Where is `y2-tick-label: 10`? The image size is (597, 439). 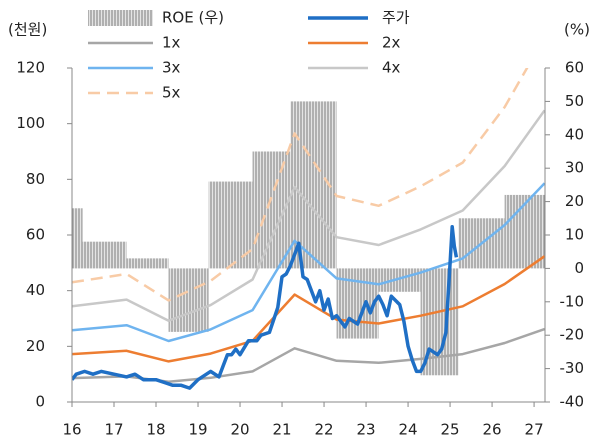 y2-tick-label: 10 is located at coordinates (574, 235).